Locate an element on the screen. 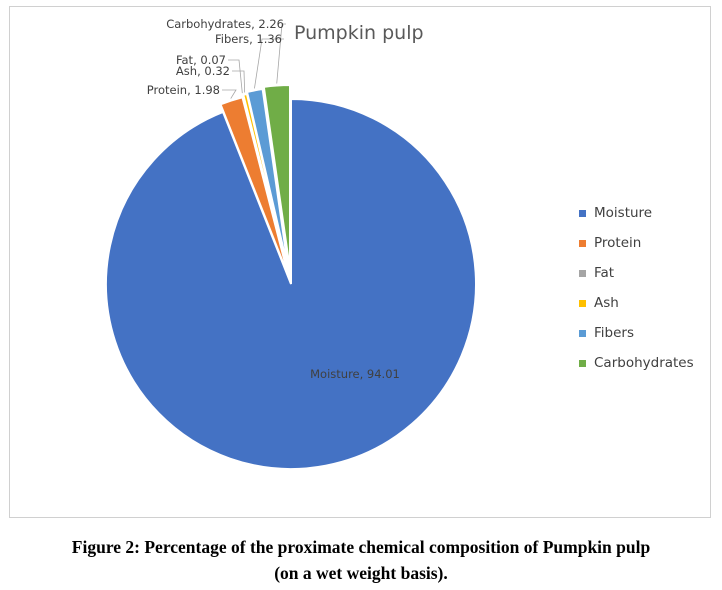 This screenshot has height=590, width=722. legend-swatch-ash is located at coordinates (582, 303).